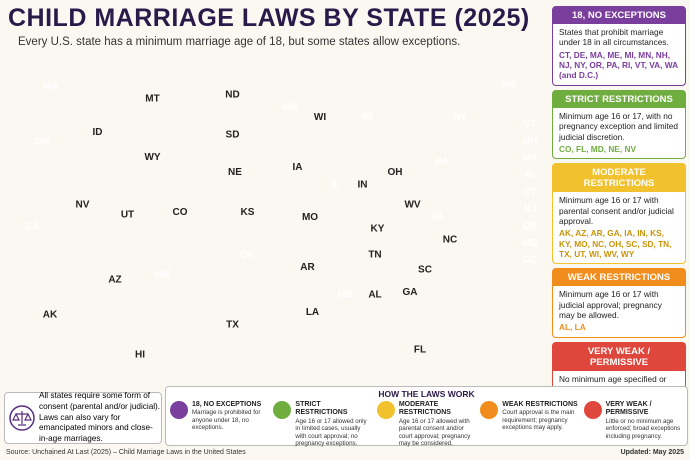  Describe the element at coordinates (321, 409) in the screenshot. I see `how-title: STRICT RESTRICTIONS` at that location.